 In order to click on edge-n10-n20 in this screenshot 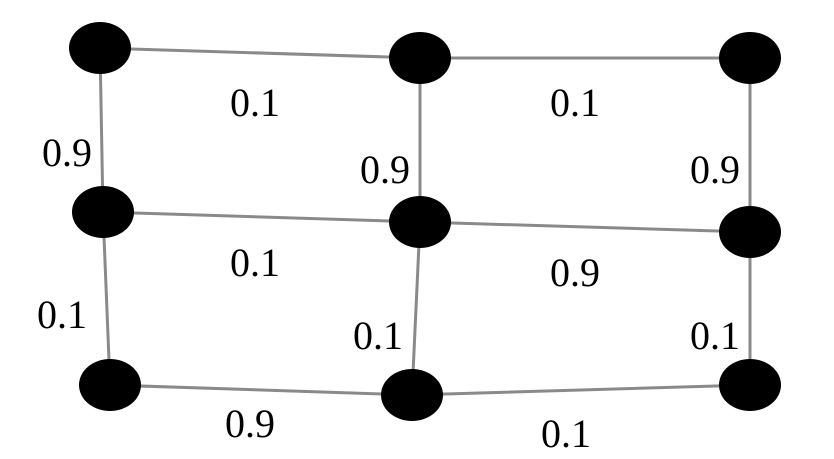, I will do `click(106, 298)`.